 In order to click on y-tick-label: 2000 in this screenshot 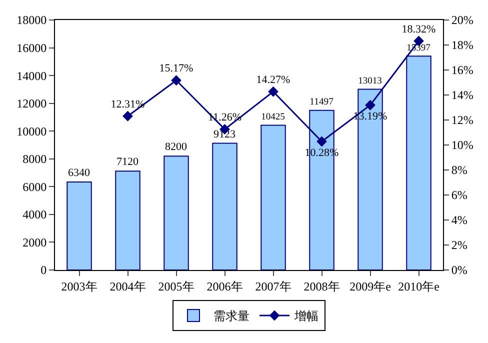, I will do `click(34, 242)`.